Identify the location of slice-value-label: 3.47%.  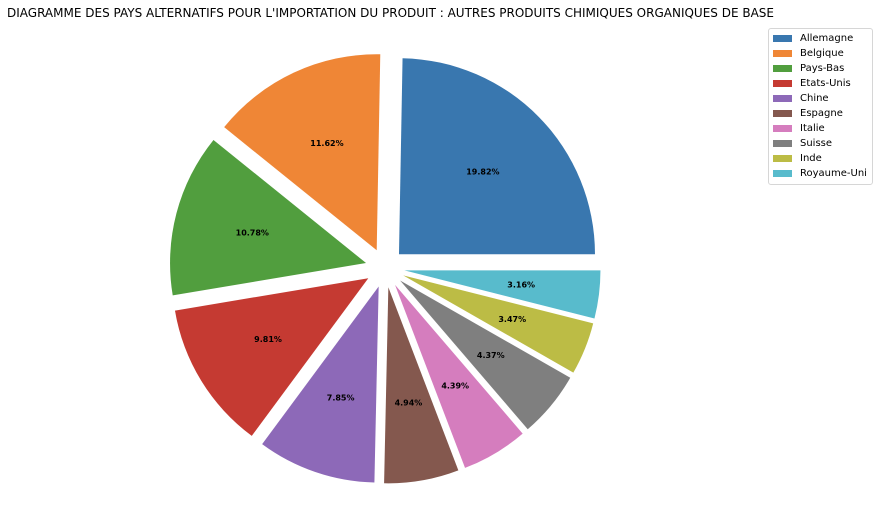
(512, 319).